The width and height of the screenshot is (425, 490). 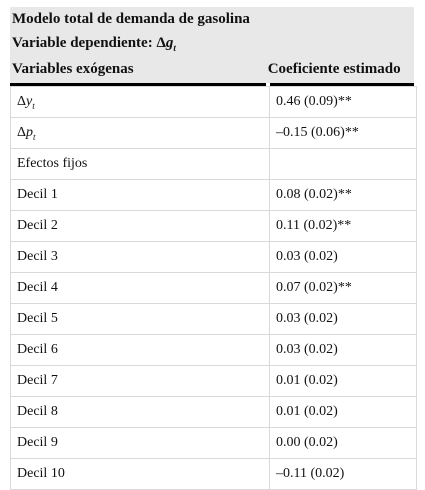 I want to click on table-row: Δyt 0.46 (0.09)**, so click(x=213, y=102).